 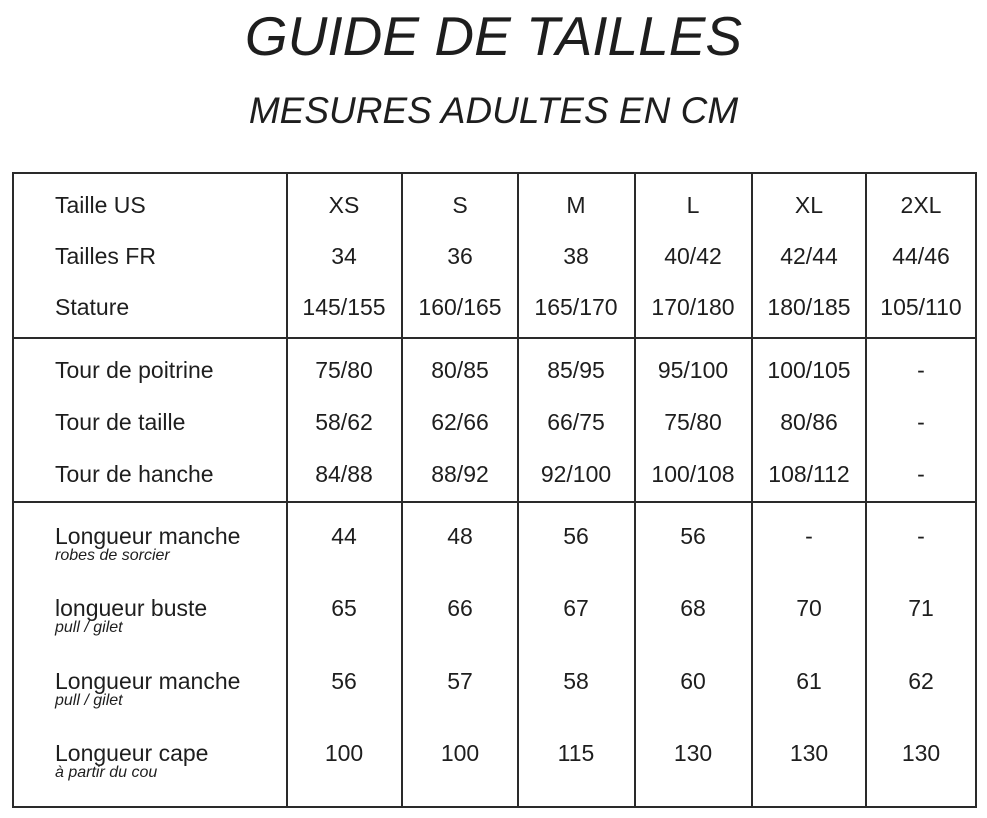 I want to click on table-cell: 66, so click(x=460, y=608).